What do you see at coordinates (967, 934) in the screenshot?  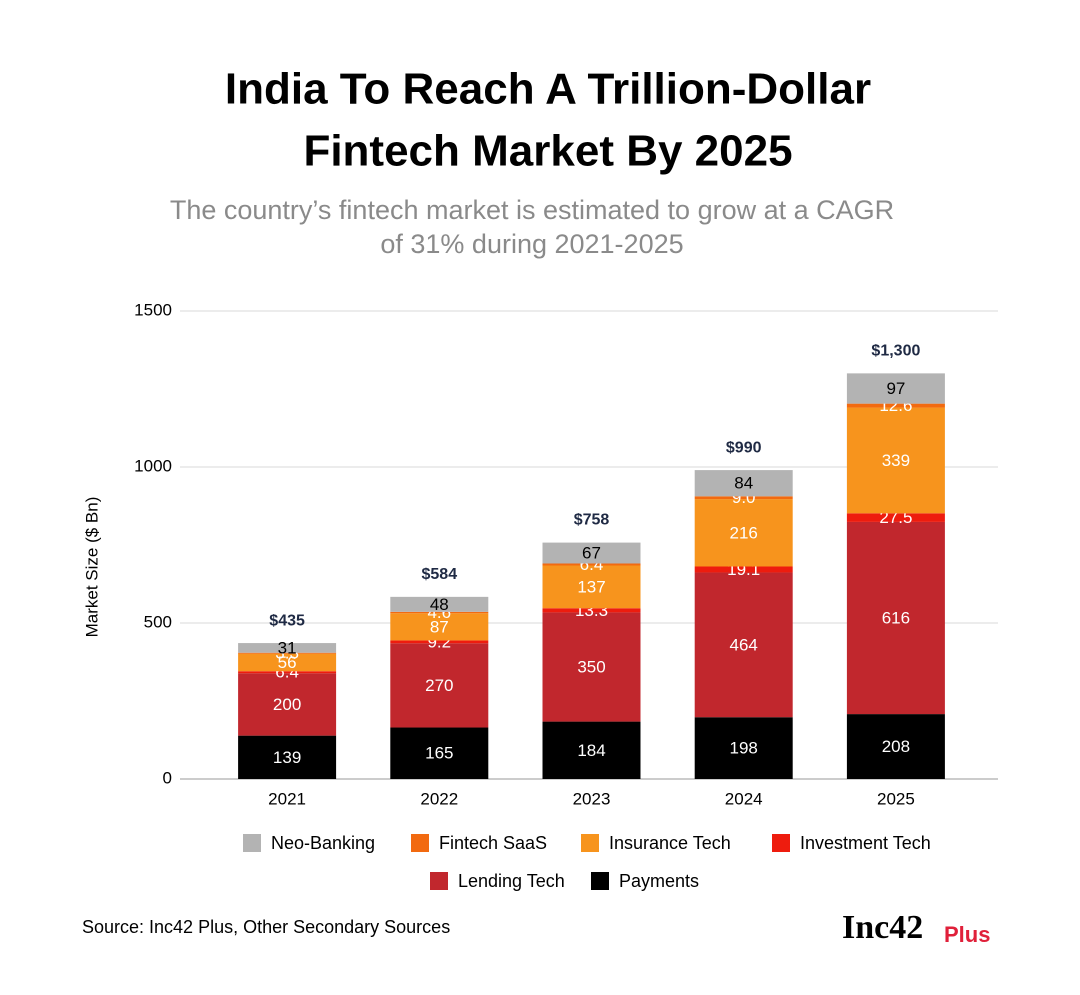 I see `brand-suffix: Plus` at bounding box center [967, 934].